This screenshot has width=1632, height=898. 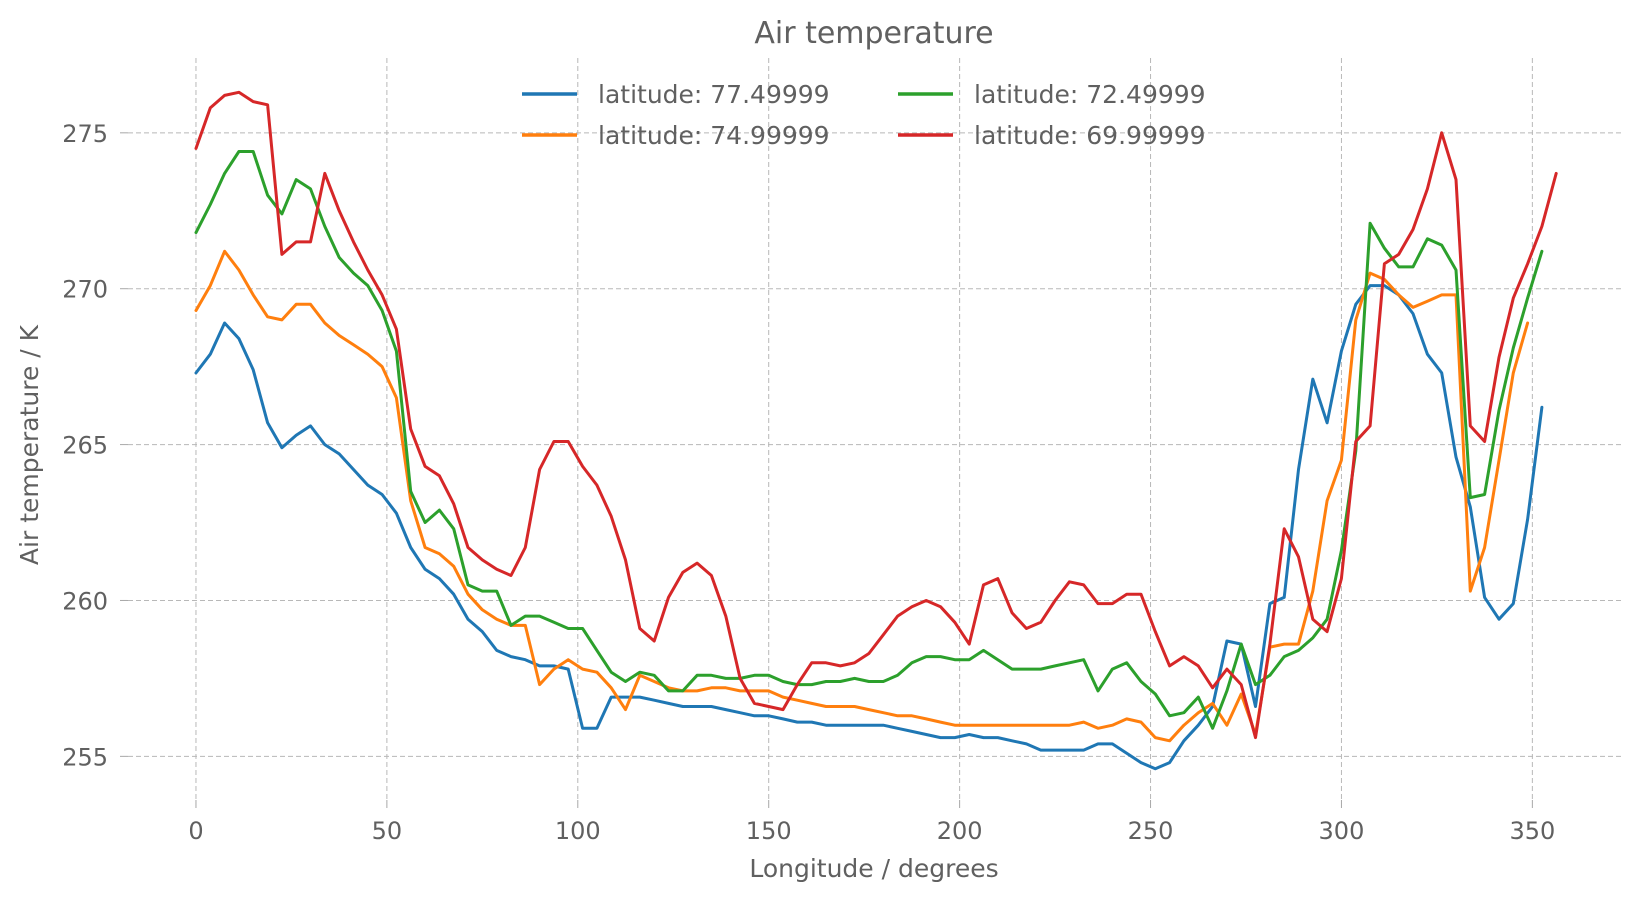 I want to click on x-tick-label: 100, so click(x=578, y=831).